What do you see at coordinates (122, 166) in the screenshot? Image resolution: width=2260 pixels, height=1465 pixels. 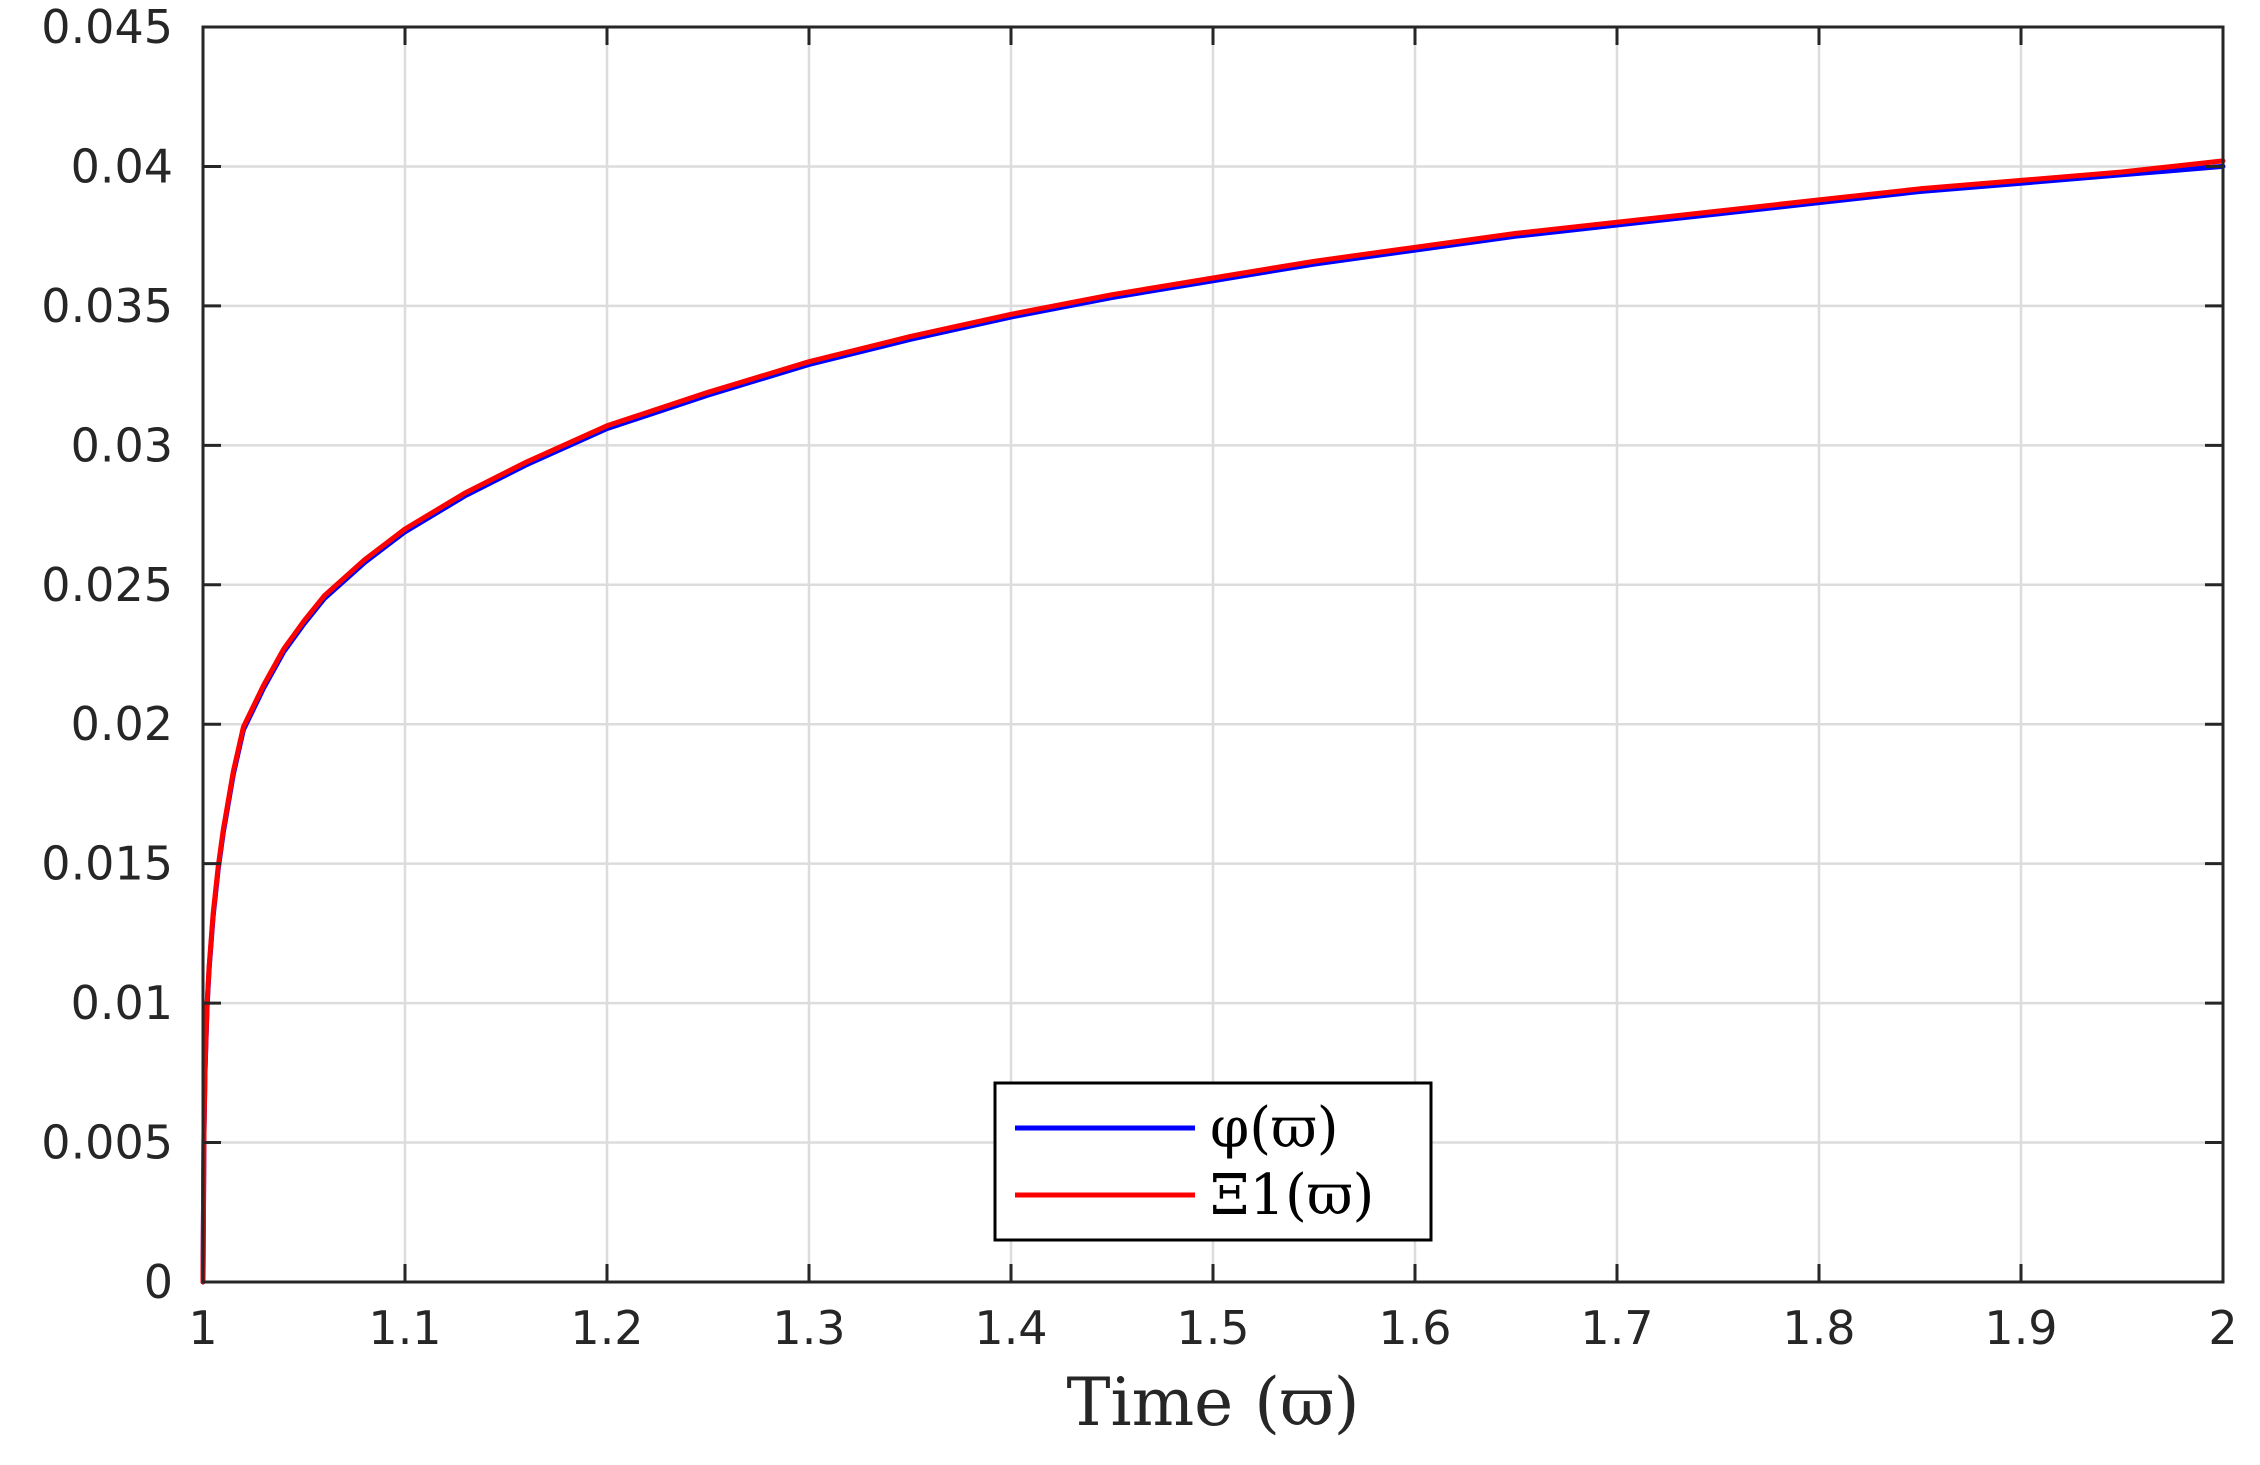 I see `y-tick-label: 0.04` at bounding box center [122, 166].